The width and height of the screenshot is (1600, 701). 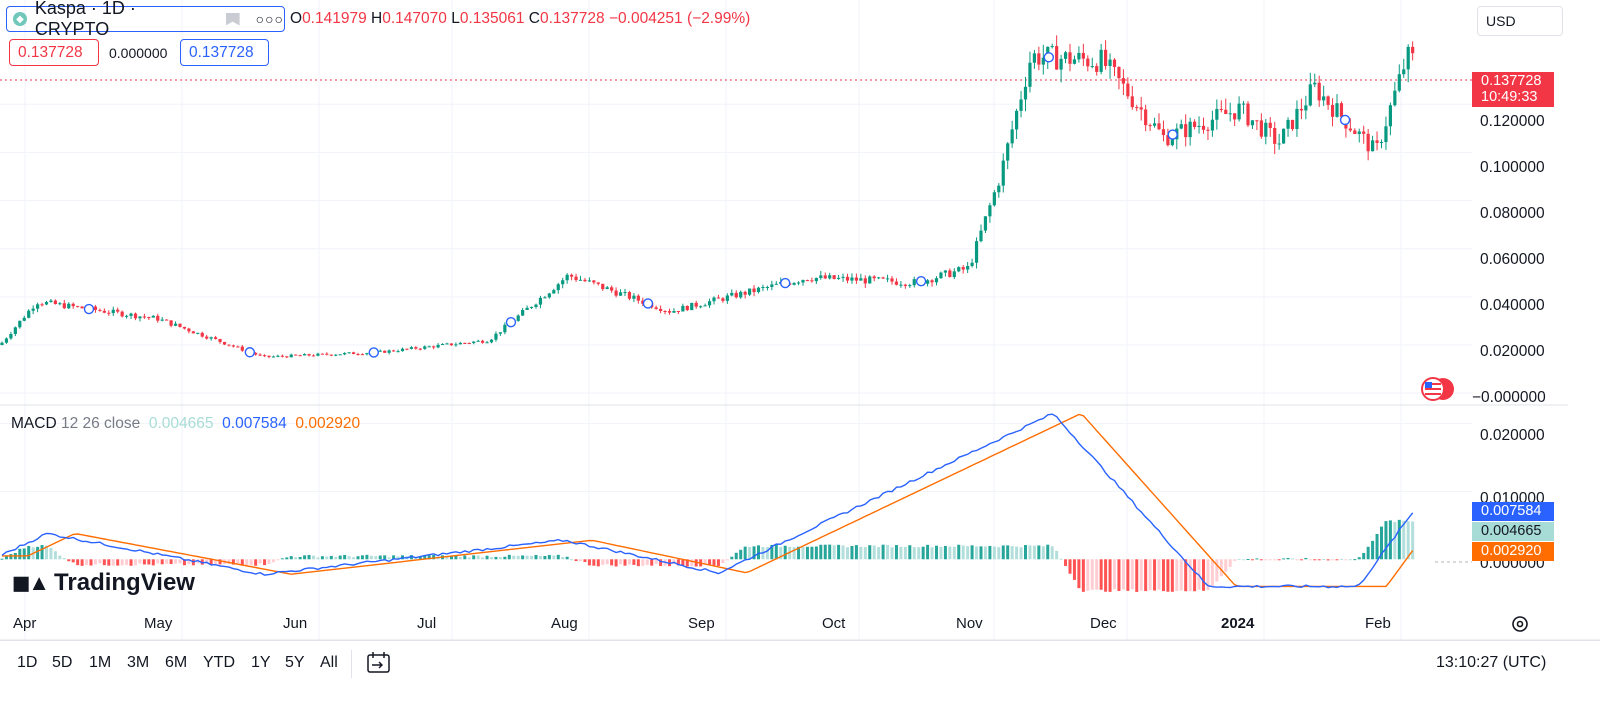 I want to click on range-3m-button: 3M, so click(x=138, y=662).